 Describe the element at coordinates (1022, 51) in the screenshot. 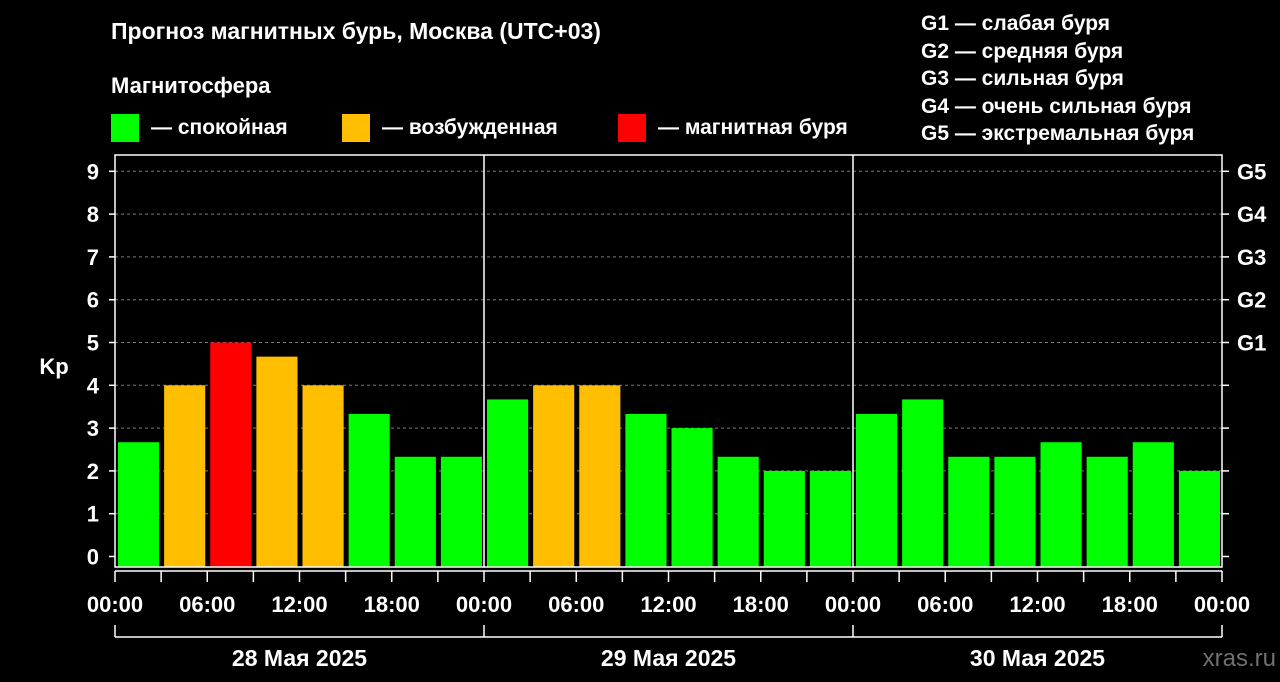

I see `storm-scale-g2: G2 — средняя буря` at that location.